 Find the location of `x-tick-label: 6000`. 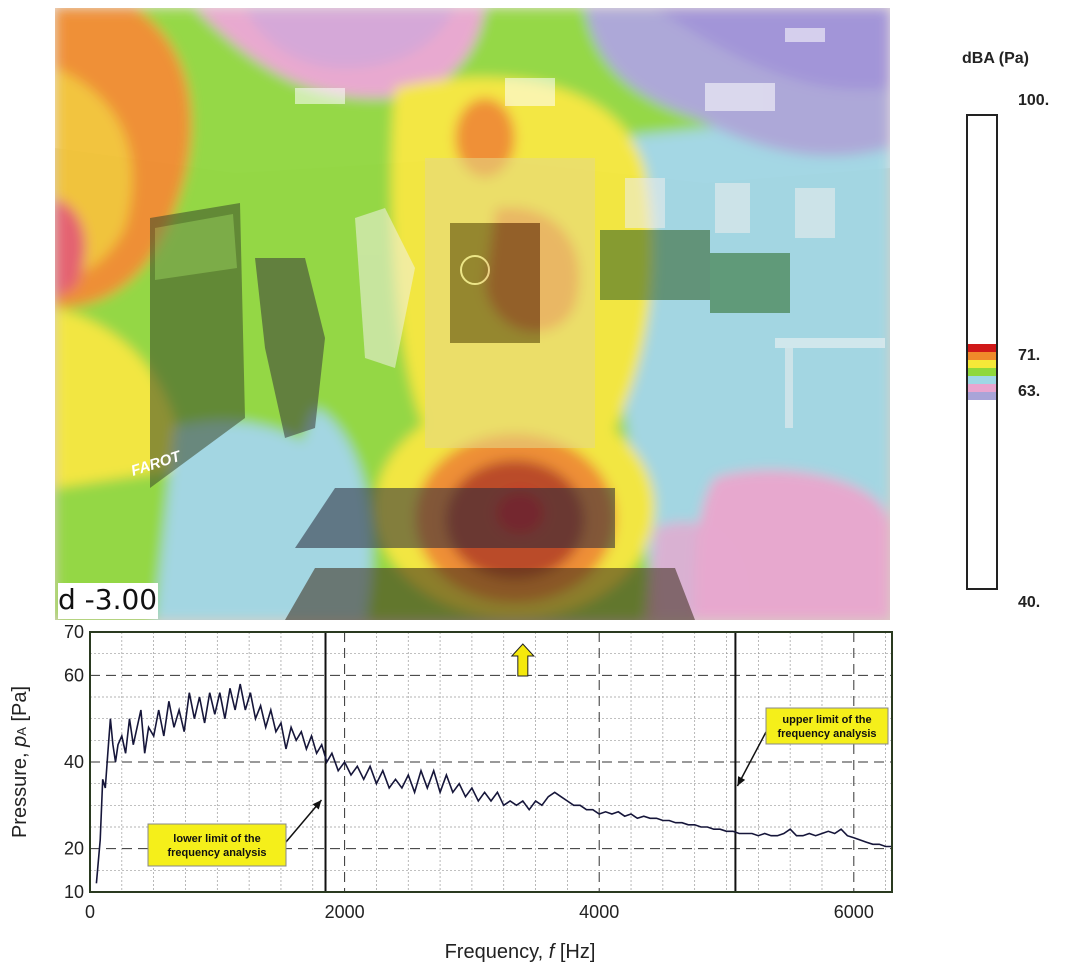

x-tick-label: 6000 is located at coordinates (854, 912).